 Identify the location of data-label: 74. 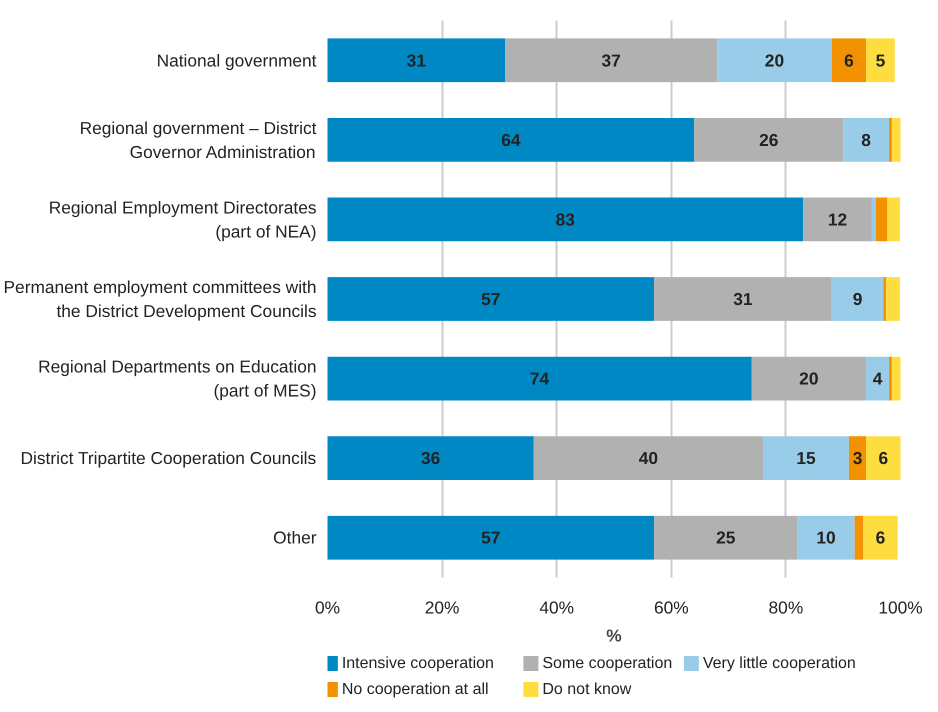
(540, 378).